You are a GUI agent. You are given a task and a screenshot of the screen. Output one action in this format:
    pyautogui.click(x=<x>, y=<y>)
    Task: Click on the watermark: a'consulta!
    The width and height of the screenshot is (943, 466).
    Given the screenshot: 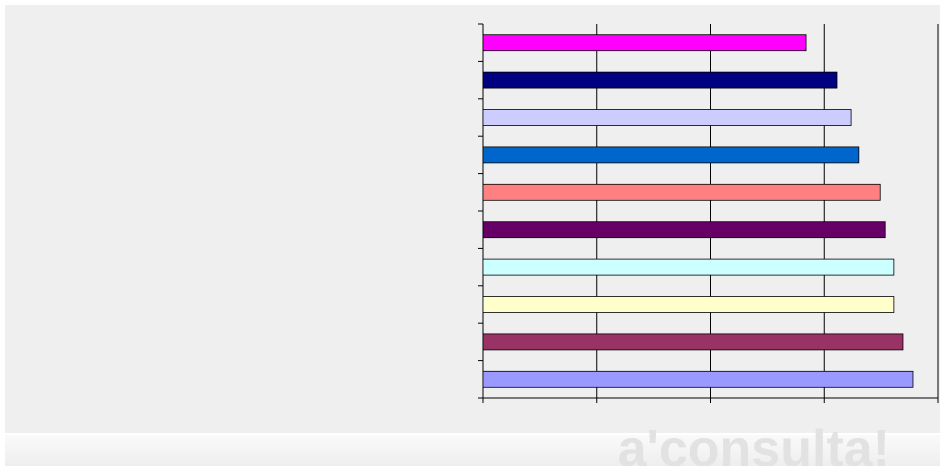 What is the action you would take?
    pyautogui.click(x=754, y=443)
    